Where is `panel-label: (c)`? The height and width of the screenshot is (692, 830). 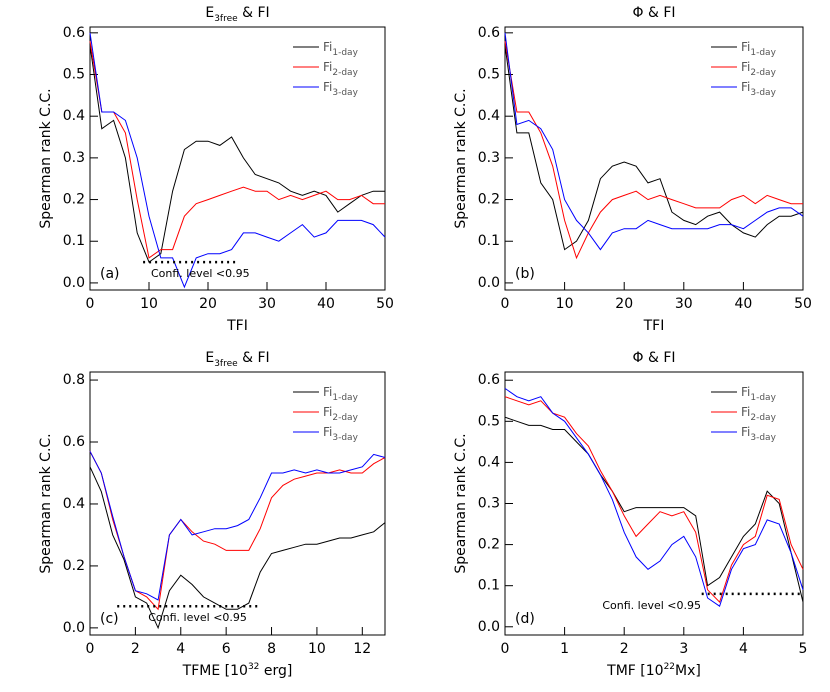 panel-label: (c) is located at coordinates (109, 619).